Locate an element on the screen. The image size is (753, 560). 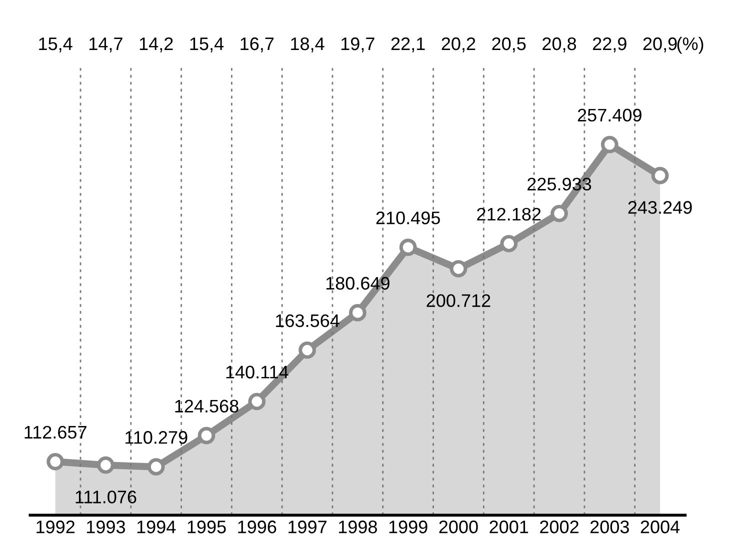
text: 16,7 is located at coordinates (257, 44).